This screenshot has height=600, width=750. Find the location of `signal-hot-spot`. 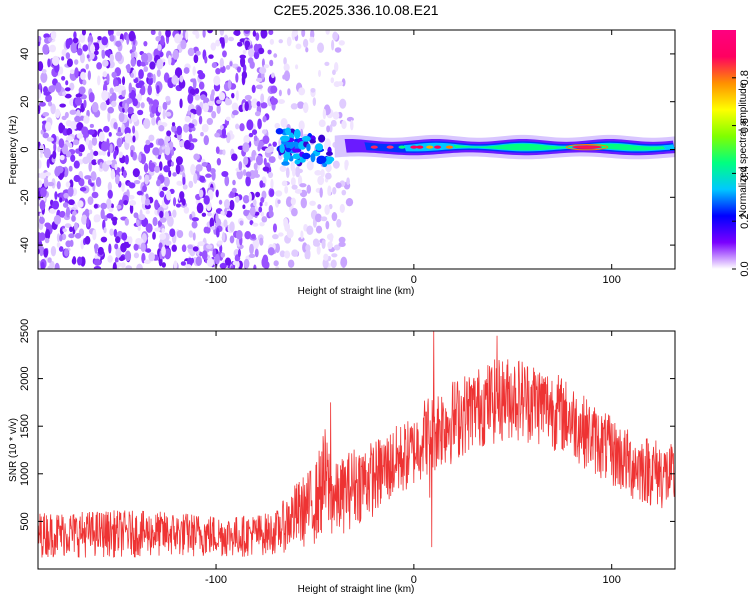

signal-hot-spot is located at coordinates (402, 147).